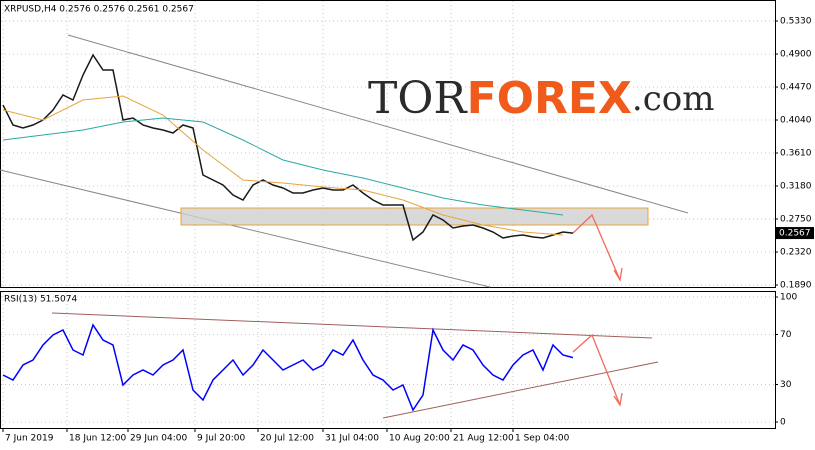 Image resolution: width=815 pixels, height=450 pixels. I want to click on price-tag, so click(795, 233).